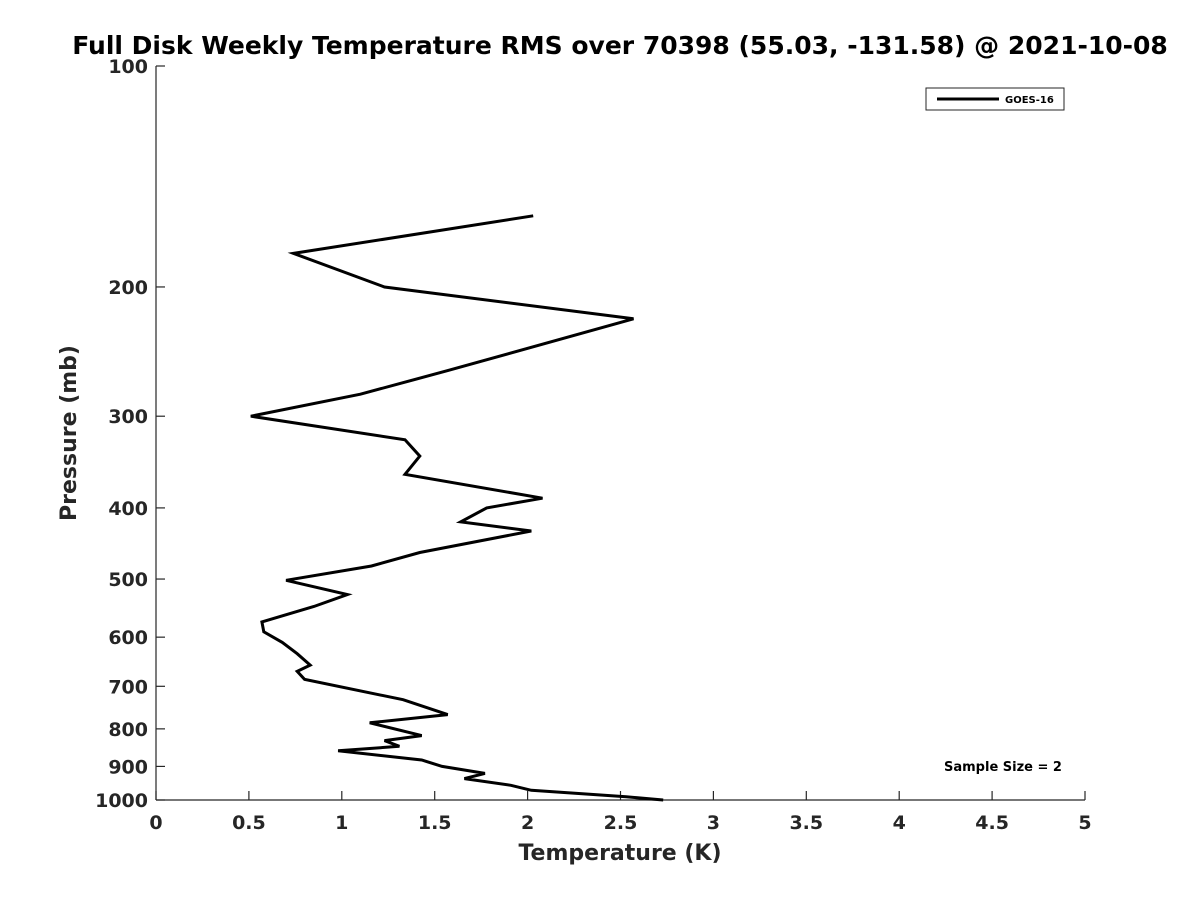 This screenshot has height=900, width=1200. What do you see at coordinates (713, 823) in the screenshot?
I see `x-tick-label: 3` at bounding box center [713, 823].